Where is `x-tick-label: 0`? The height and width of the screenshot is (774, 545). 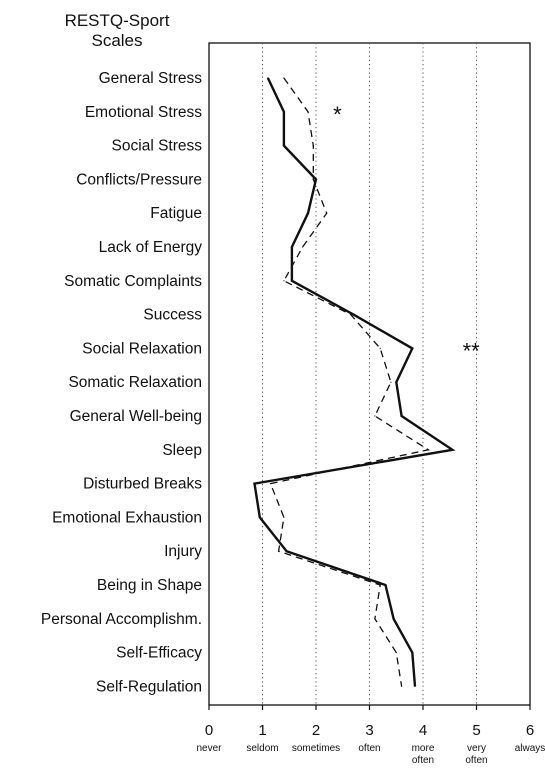 x-tick-label: 0 is located at coordinates (209, 730).